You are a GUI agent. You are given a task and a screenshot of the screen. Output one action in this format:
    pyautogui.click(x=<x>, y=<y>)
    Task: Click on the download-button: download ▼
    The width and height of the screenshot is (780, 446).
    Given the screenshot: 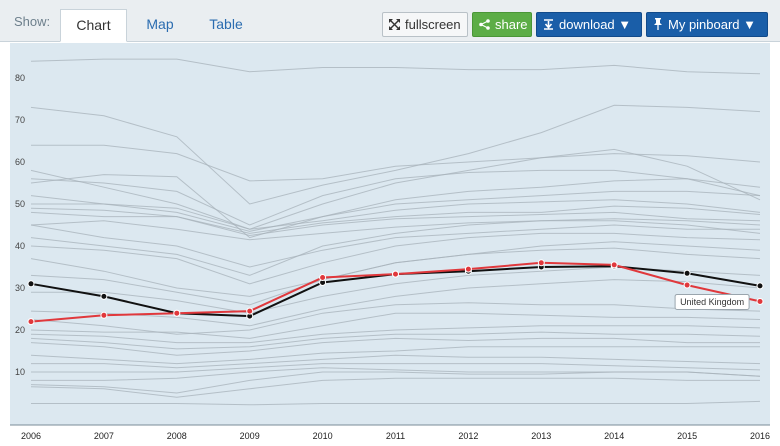 What is the action you would take?
    pyautogui.click(x=589, y=24)
    